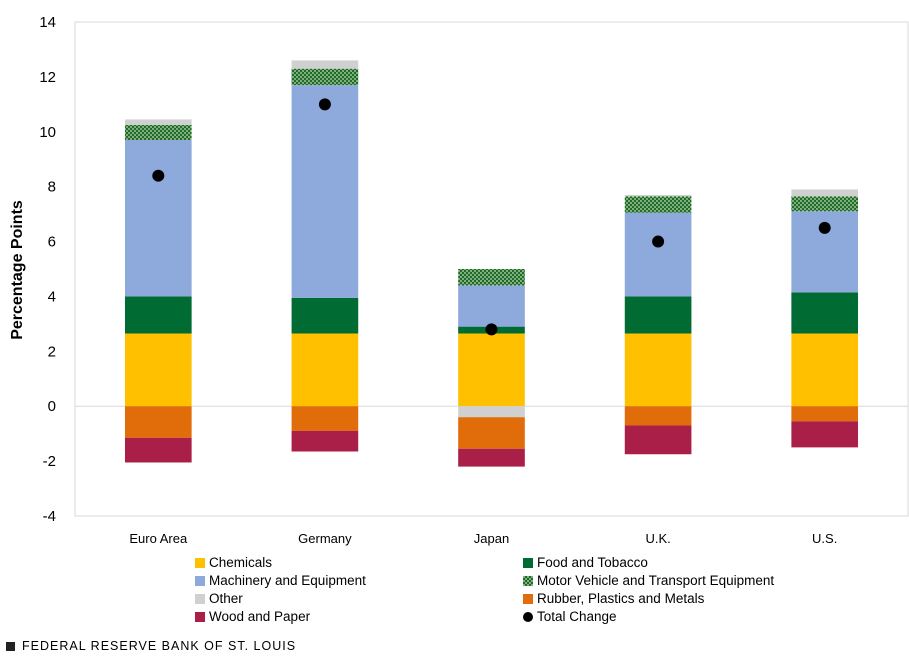 This screenshot has width=909, height=660. What do you see at coordinates (158, 132) in the screenshot?
I see `bar-segment-motor-vehicle-and-transport-equipment-euro-area` at bounding box center [158, 132].